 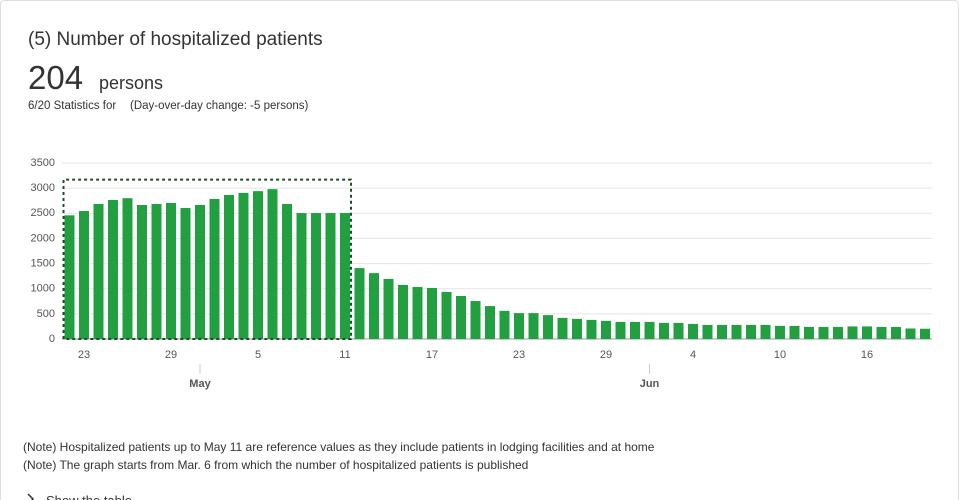 I want to click on y-tick-label: 2500, so click(x=43, y=213).